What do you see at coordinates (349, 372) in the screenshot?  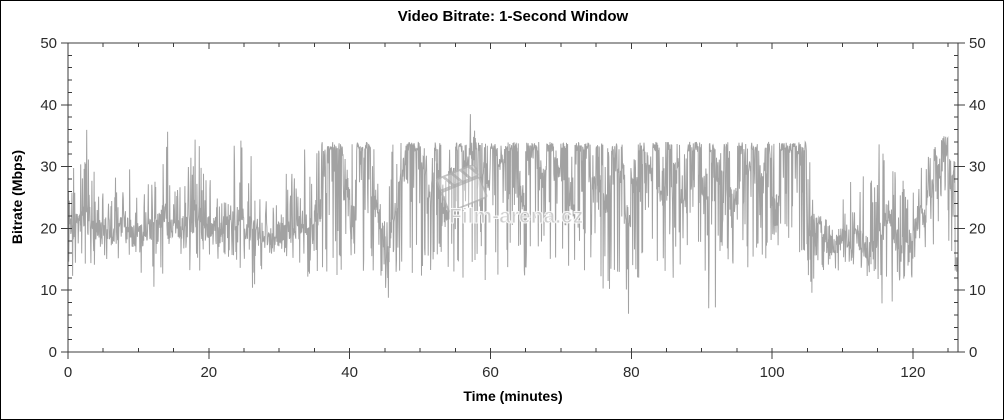 I see `x-tick-label: 40` at bounding box center [349, 372].